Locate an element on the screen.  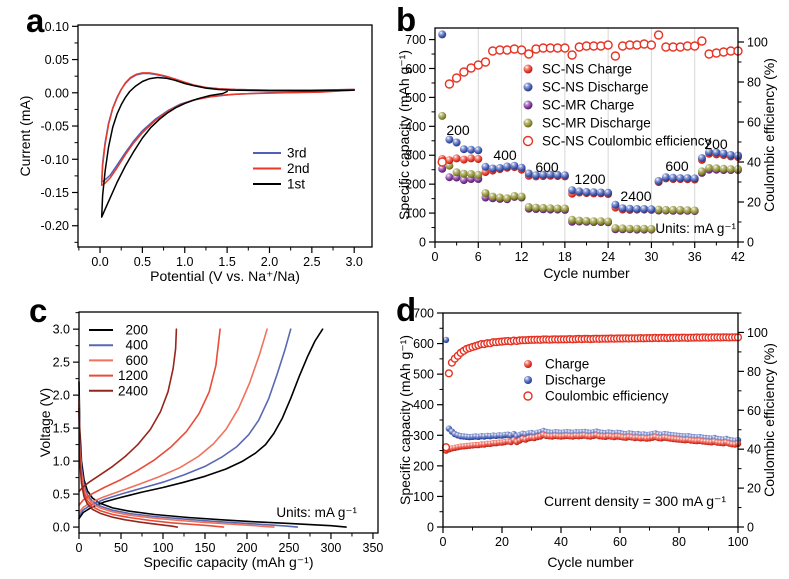
series-sc-ns-discharge is located at coordinates (590, 122).